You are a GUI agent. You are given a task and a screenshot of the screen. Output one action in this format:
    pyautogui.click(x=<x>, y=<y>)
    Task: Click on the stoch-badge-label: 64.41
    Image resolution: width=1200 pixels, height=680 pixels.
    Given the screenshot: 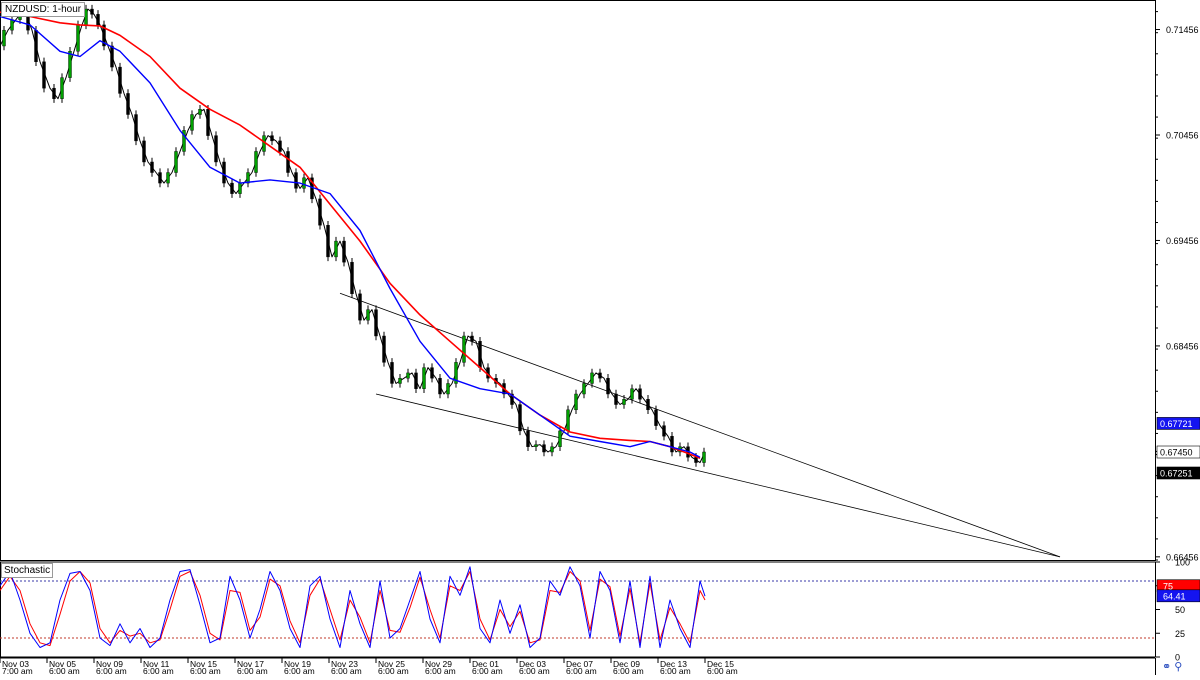 What is the action you would take?
    pyautogui.click(x=1174, y=596)
    